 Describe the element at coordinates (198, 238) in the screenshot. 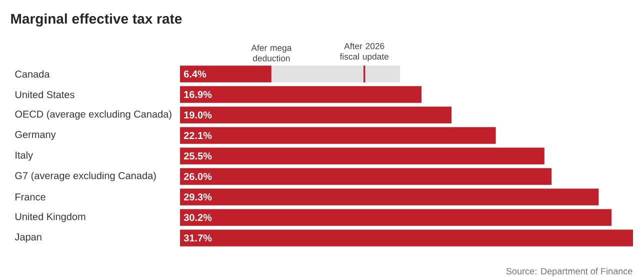

I see `data-label: 31.7%` at that location.